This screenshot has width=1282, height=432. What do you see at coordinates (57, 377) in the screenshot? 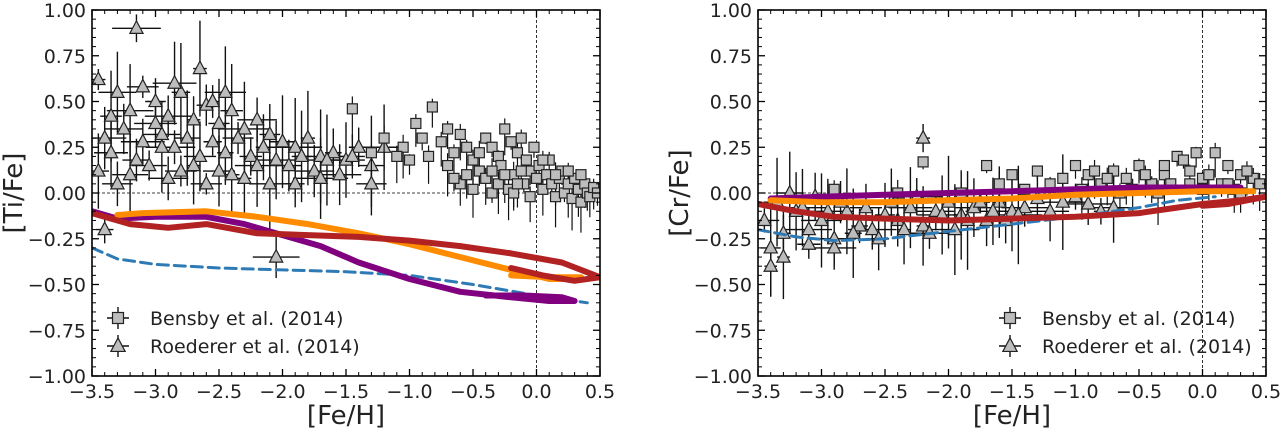
I see `ti-ytick-label: −1.00` at bounding box center [57, 377].